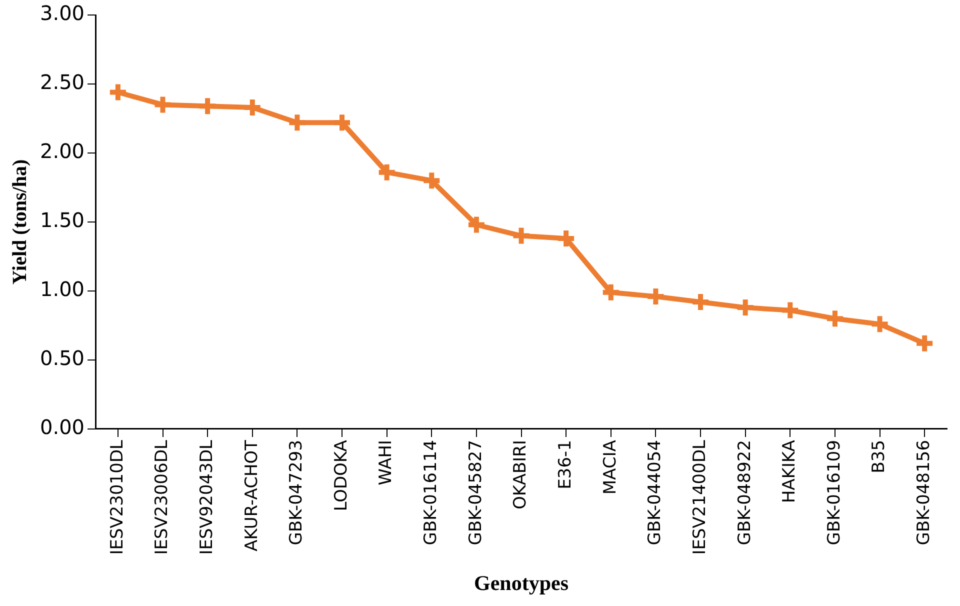 The height and width of the screenshot is (606, 960). What do you see at coordinates (610, 467) in the screenshot?
I see `x-tick-label: MACIA` at bounding box center [610, 467].